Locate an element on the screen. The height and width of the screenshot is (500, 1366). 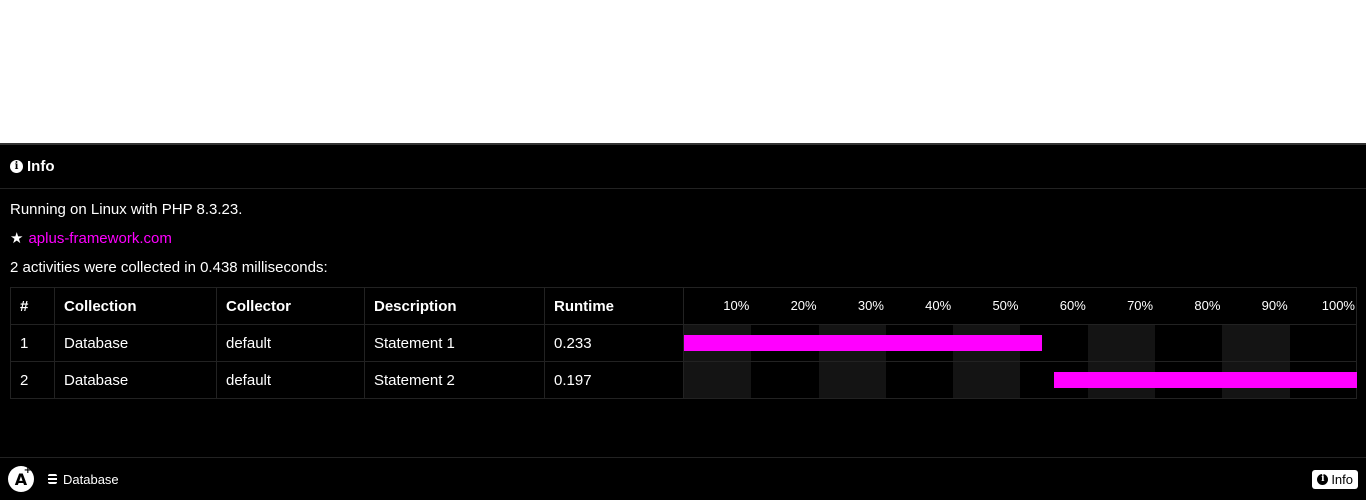
table-row: 1 Database default Statement 1 0.233 is located at coordinates (683, 343).